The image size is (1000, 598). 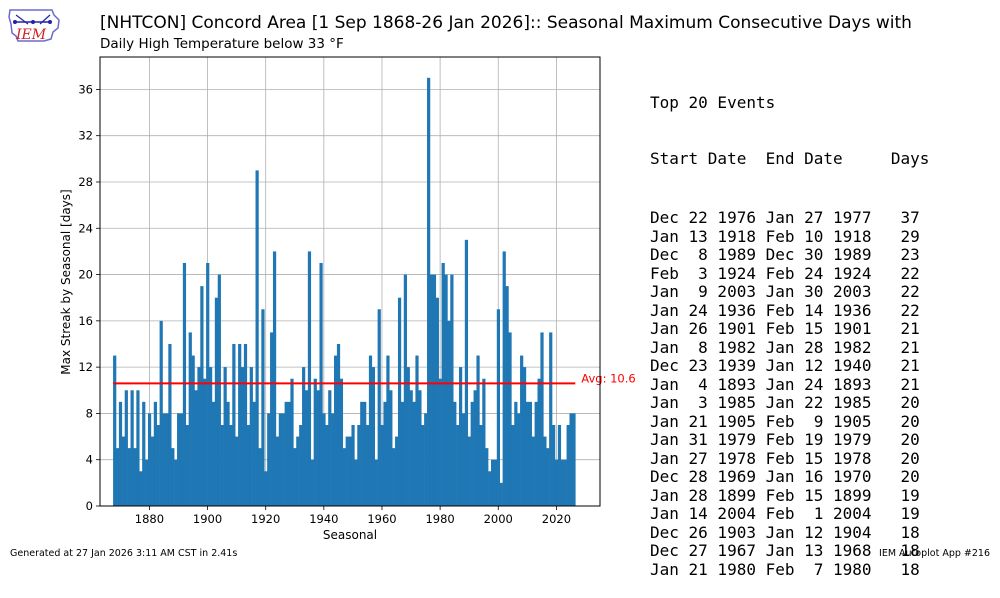 I want to click on y-tick-label: 16, so click(x=85, y=321).